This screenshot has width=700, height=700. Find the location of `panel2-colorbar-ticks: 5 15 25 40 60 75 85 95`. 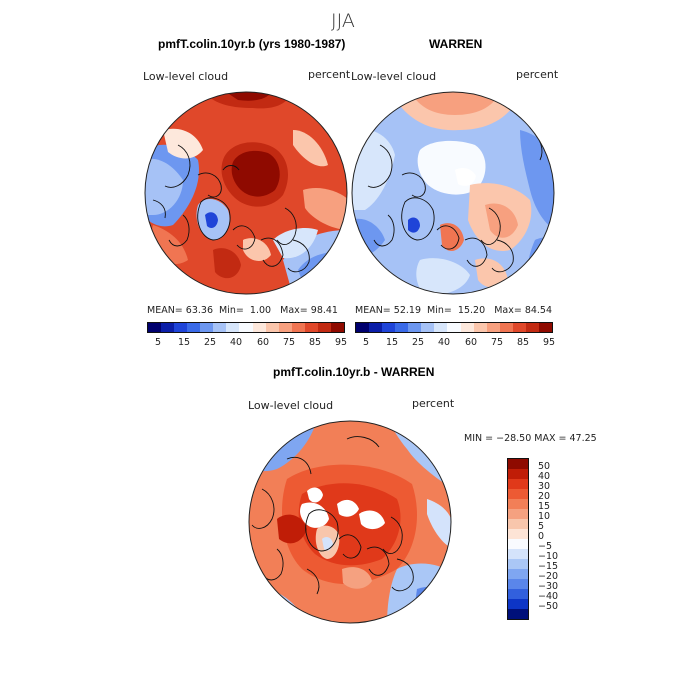

panel2-colorbar-ticks: 5 15 25 40 60 75 85 95 is located at coordinates (455, 344).